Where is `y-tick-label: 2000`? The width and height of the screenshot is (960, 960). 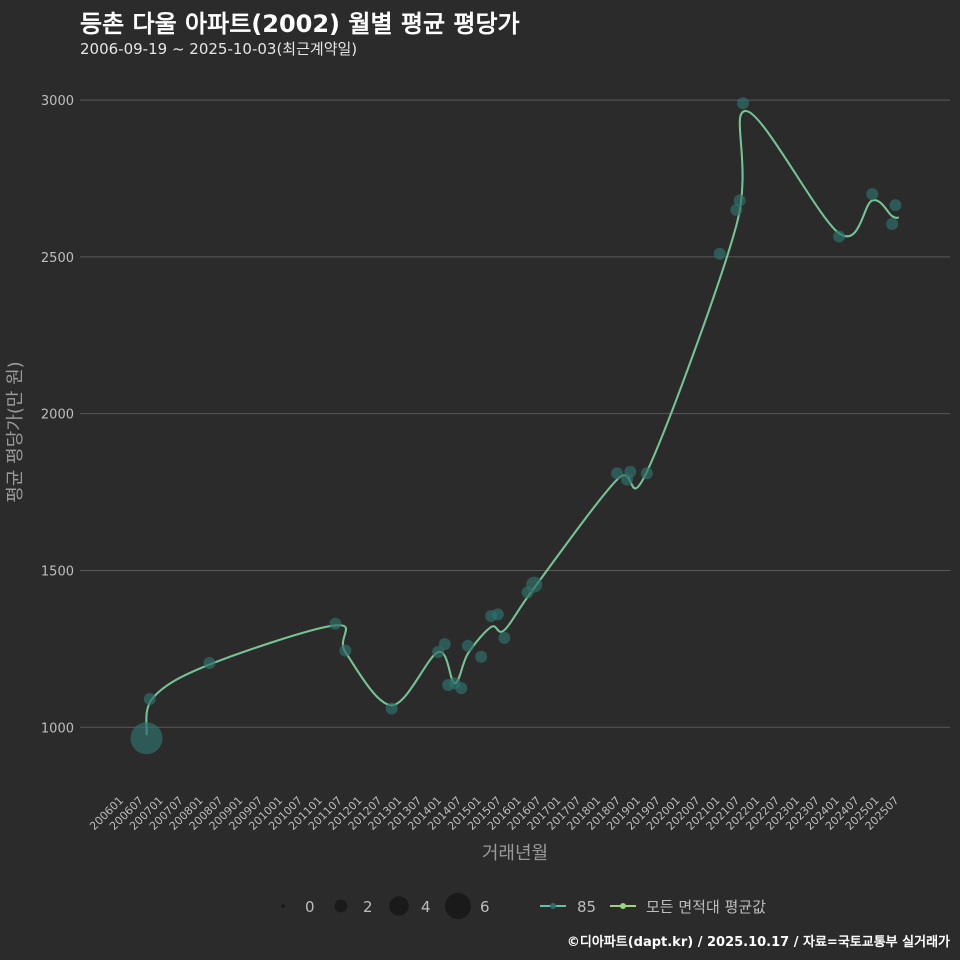
y-tick-label: 2000 is located at coordinates (57, 415).